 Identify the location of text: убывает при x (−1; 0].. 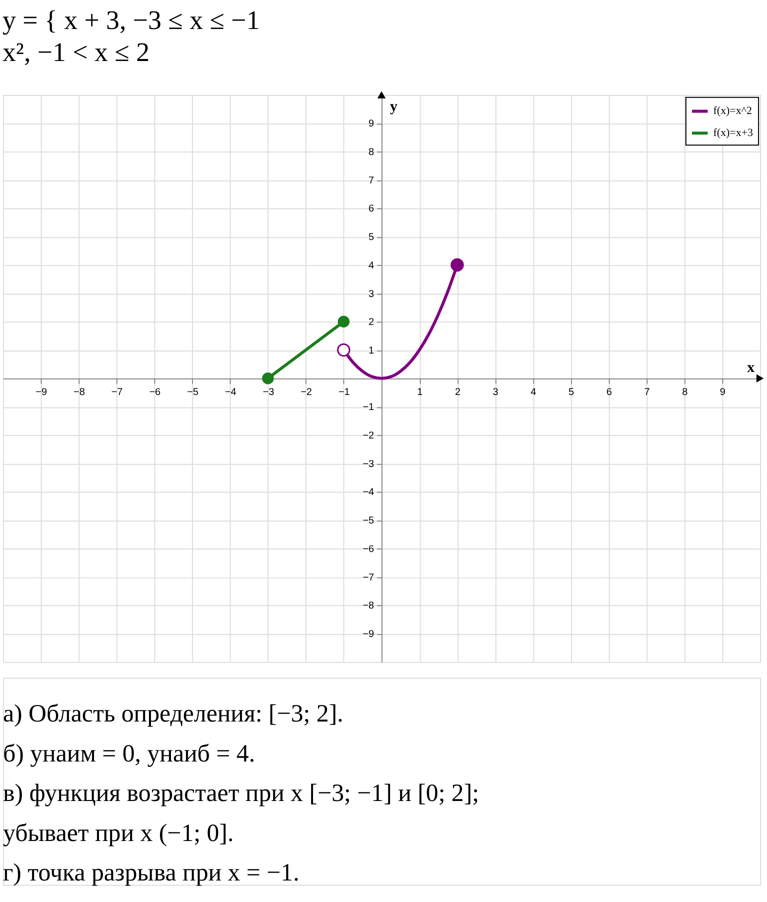
(118, 833).